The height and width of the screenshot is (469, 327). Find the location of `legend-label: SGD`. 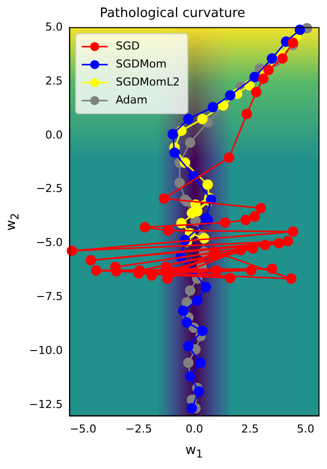

legend-label: SGD is located at coordinates (128, 45).